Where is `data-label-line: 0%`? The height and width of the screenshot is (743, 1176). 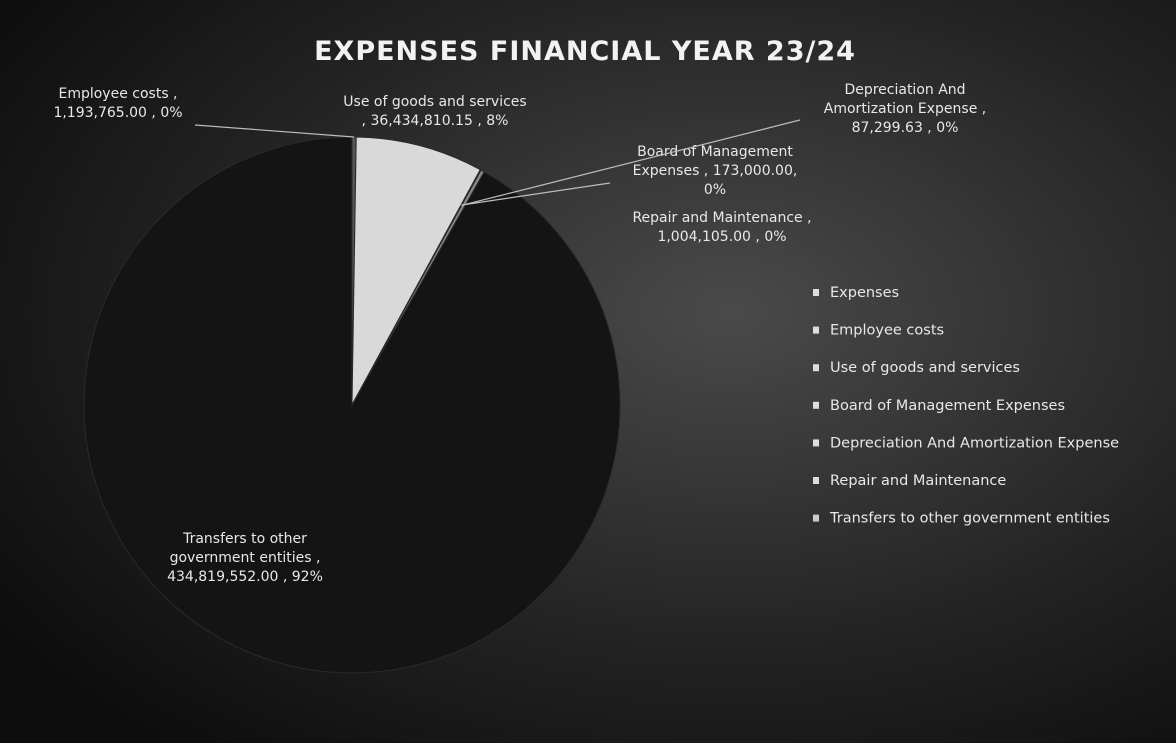
data-label-line: 0% is located at coordinates (715, 190).